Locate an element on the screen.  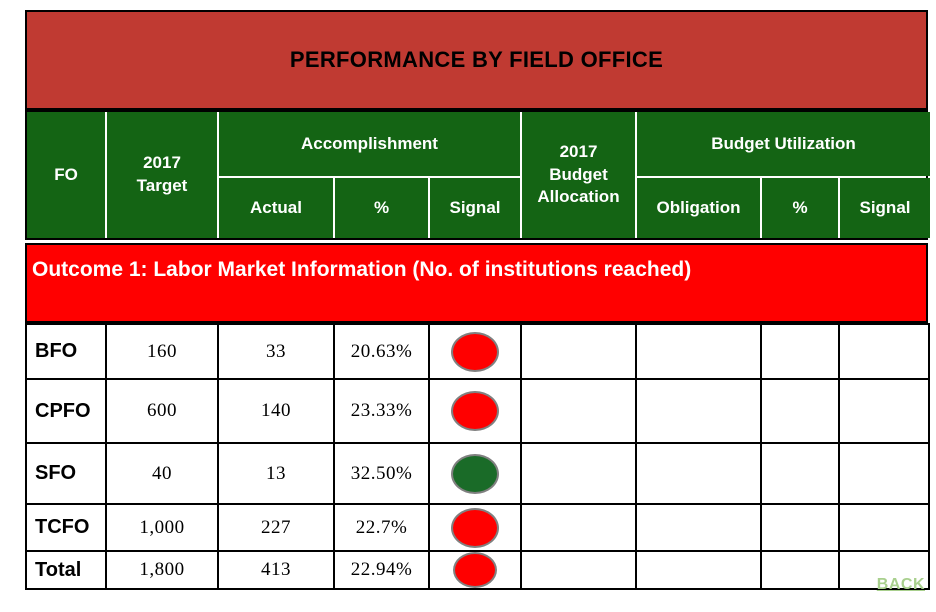
col-header-accomplishment-pct: % is located at coordinates (381, 208).